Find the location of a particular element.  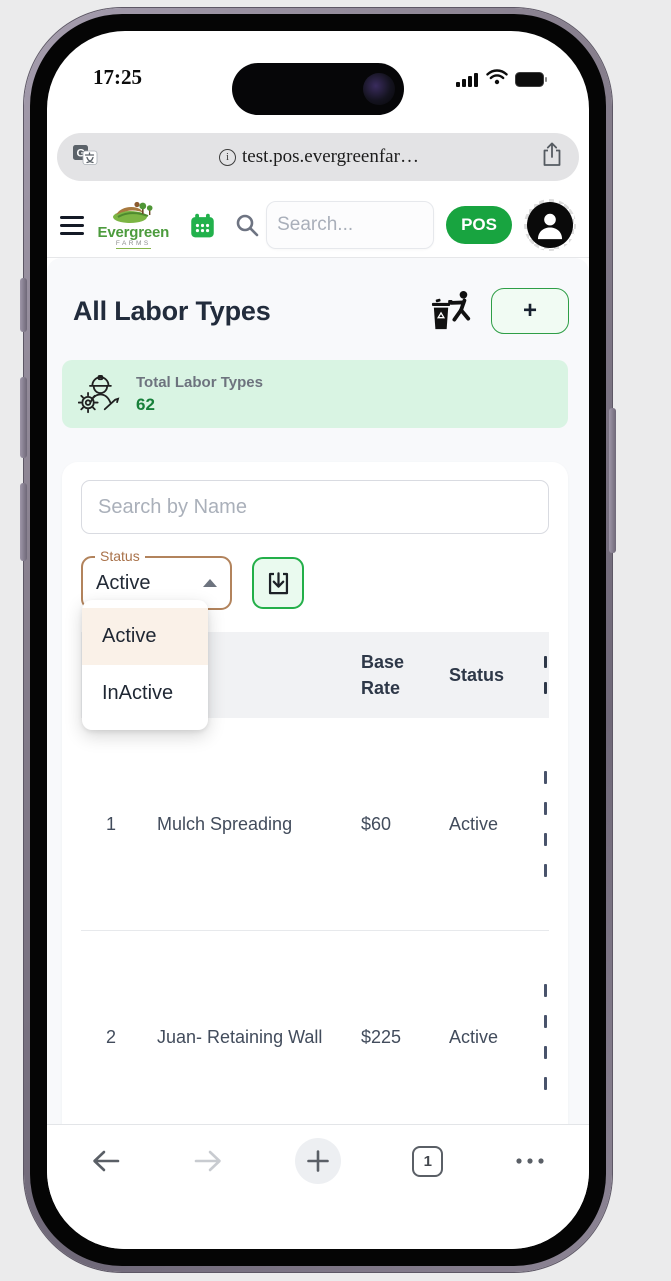

row-name: Juan- Retaining Wall is located at coordinates (240, 1036).